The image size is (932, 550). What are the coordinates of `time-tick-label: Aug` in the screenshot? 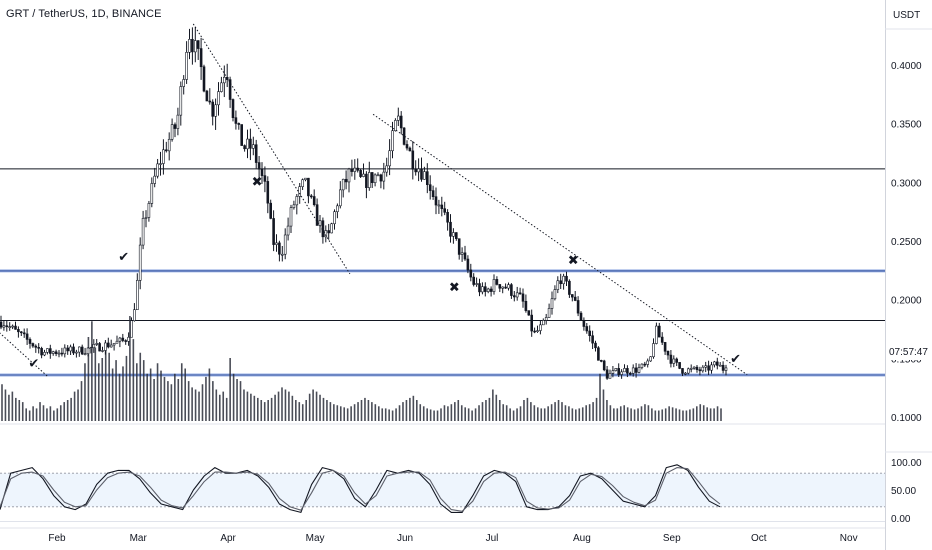 It's located at (582, 538).